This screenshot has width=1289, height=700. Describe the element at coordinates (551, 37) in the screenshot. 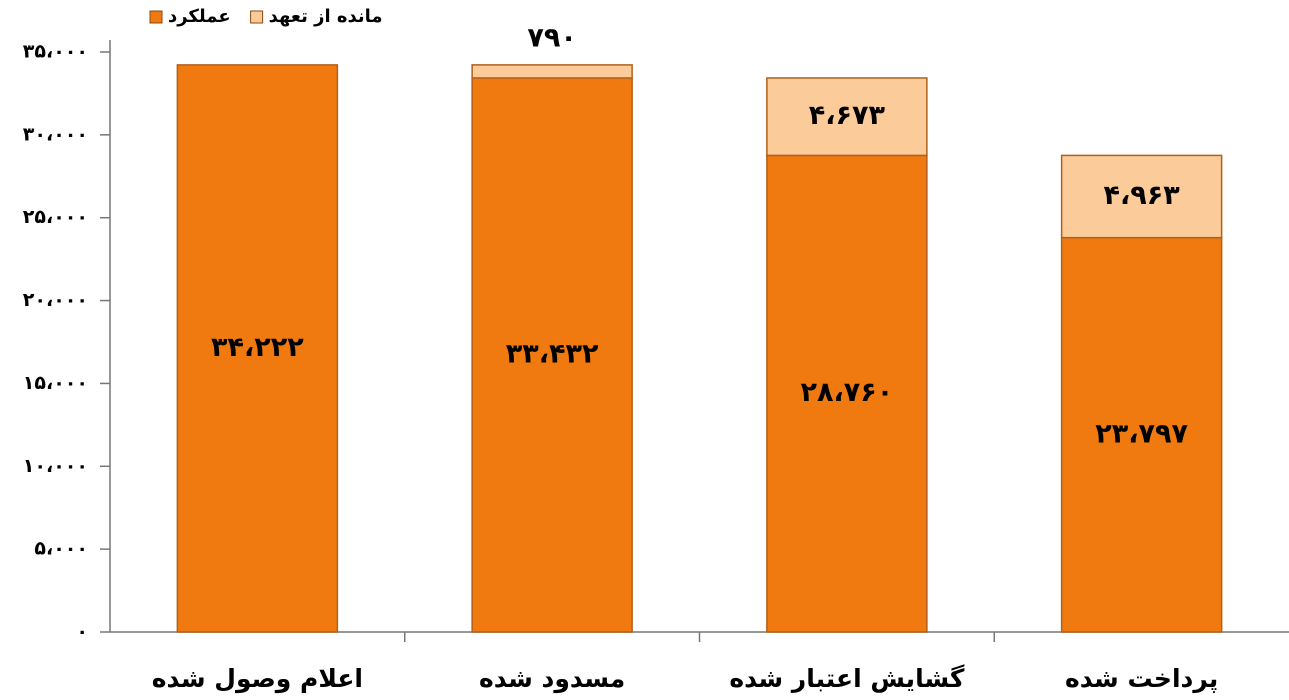

I see `value-label: ۷۹۰` at that location.